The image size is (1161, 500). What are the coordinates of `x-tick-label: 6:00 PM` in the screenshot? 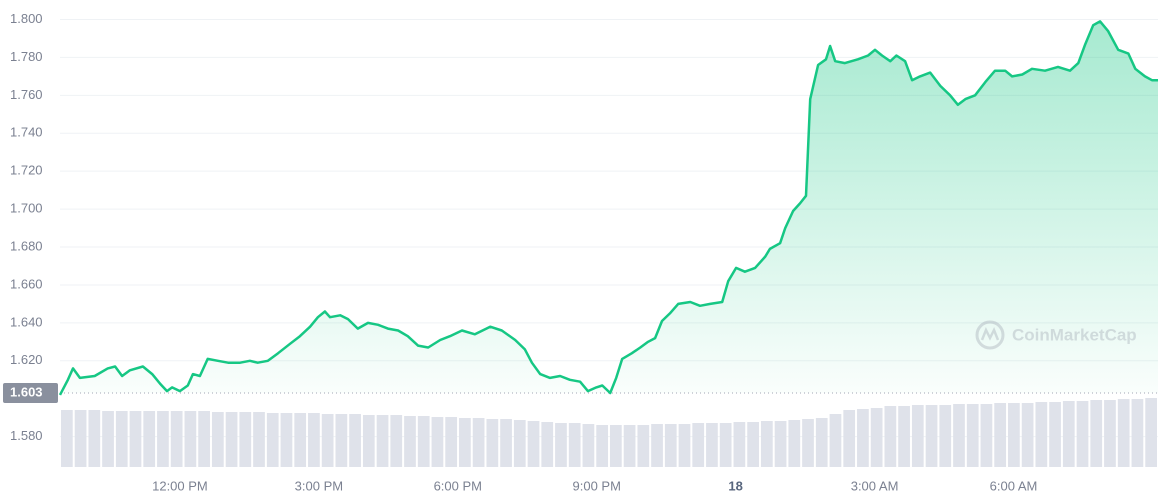 It's located at (458, 485).